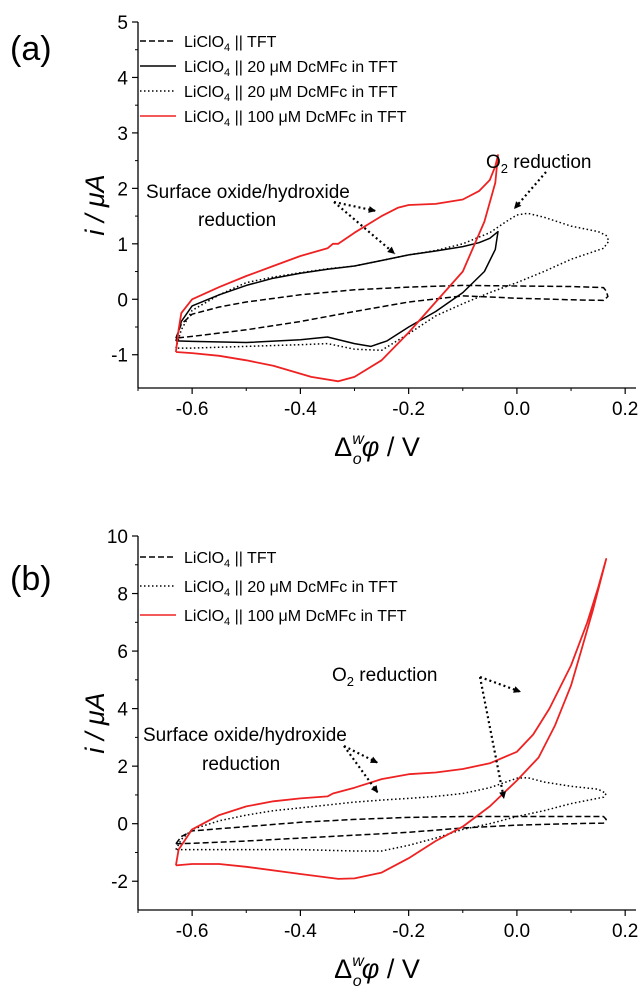 This screenshot has width=638, height=987. I want to click on y-tick-label: 1, so click(122, 245).